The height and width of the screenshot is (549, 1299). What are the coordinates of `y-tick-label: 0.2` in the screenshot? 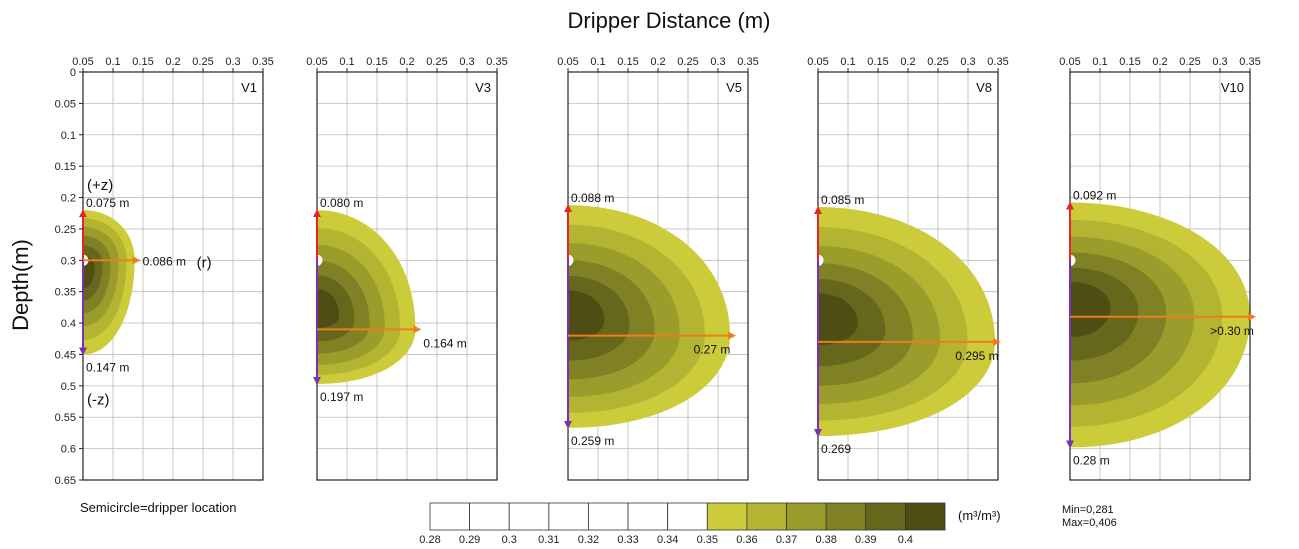 It's located at (68, 199).